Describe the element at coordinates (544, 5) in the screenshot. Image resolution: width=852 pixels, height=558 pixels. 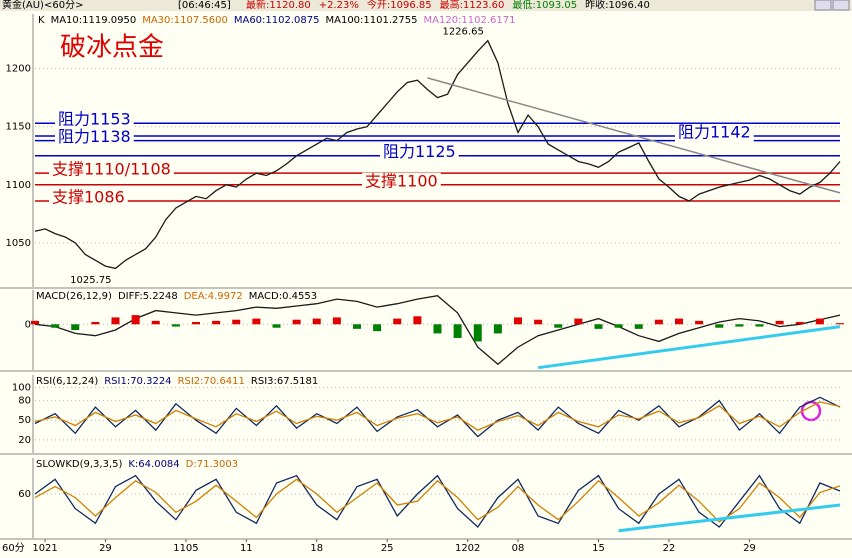
I see `header-field: 最低:1093.05` at that location.